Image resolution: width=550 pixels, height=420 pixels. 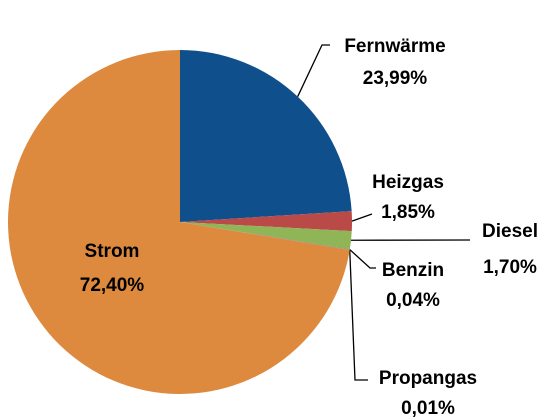 What do you see at coordinates (408, 182) in the screenshot?
I see `slice-label: Heizgas` at bounding box center [408, 182].